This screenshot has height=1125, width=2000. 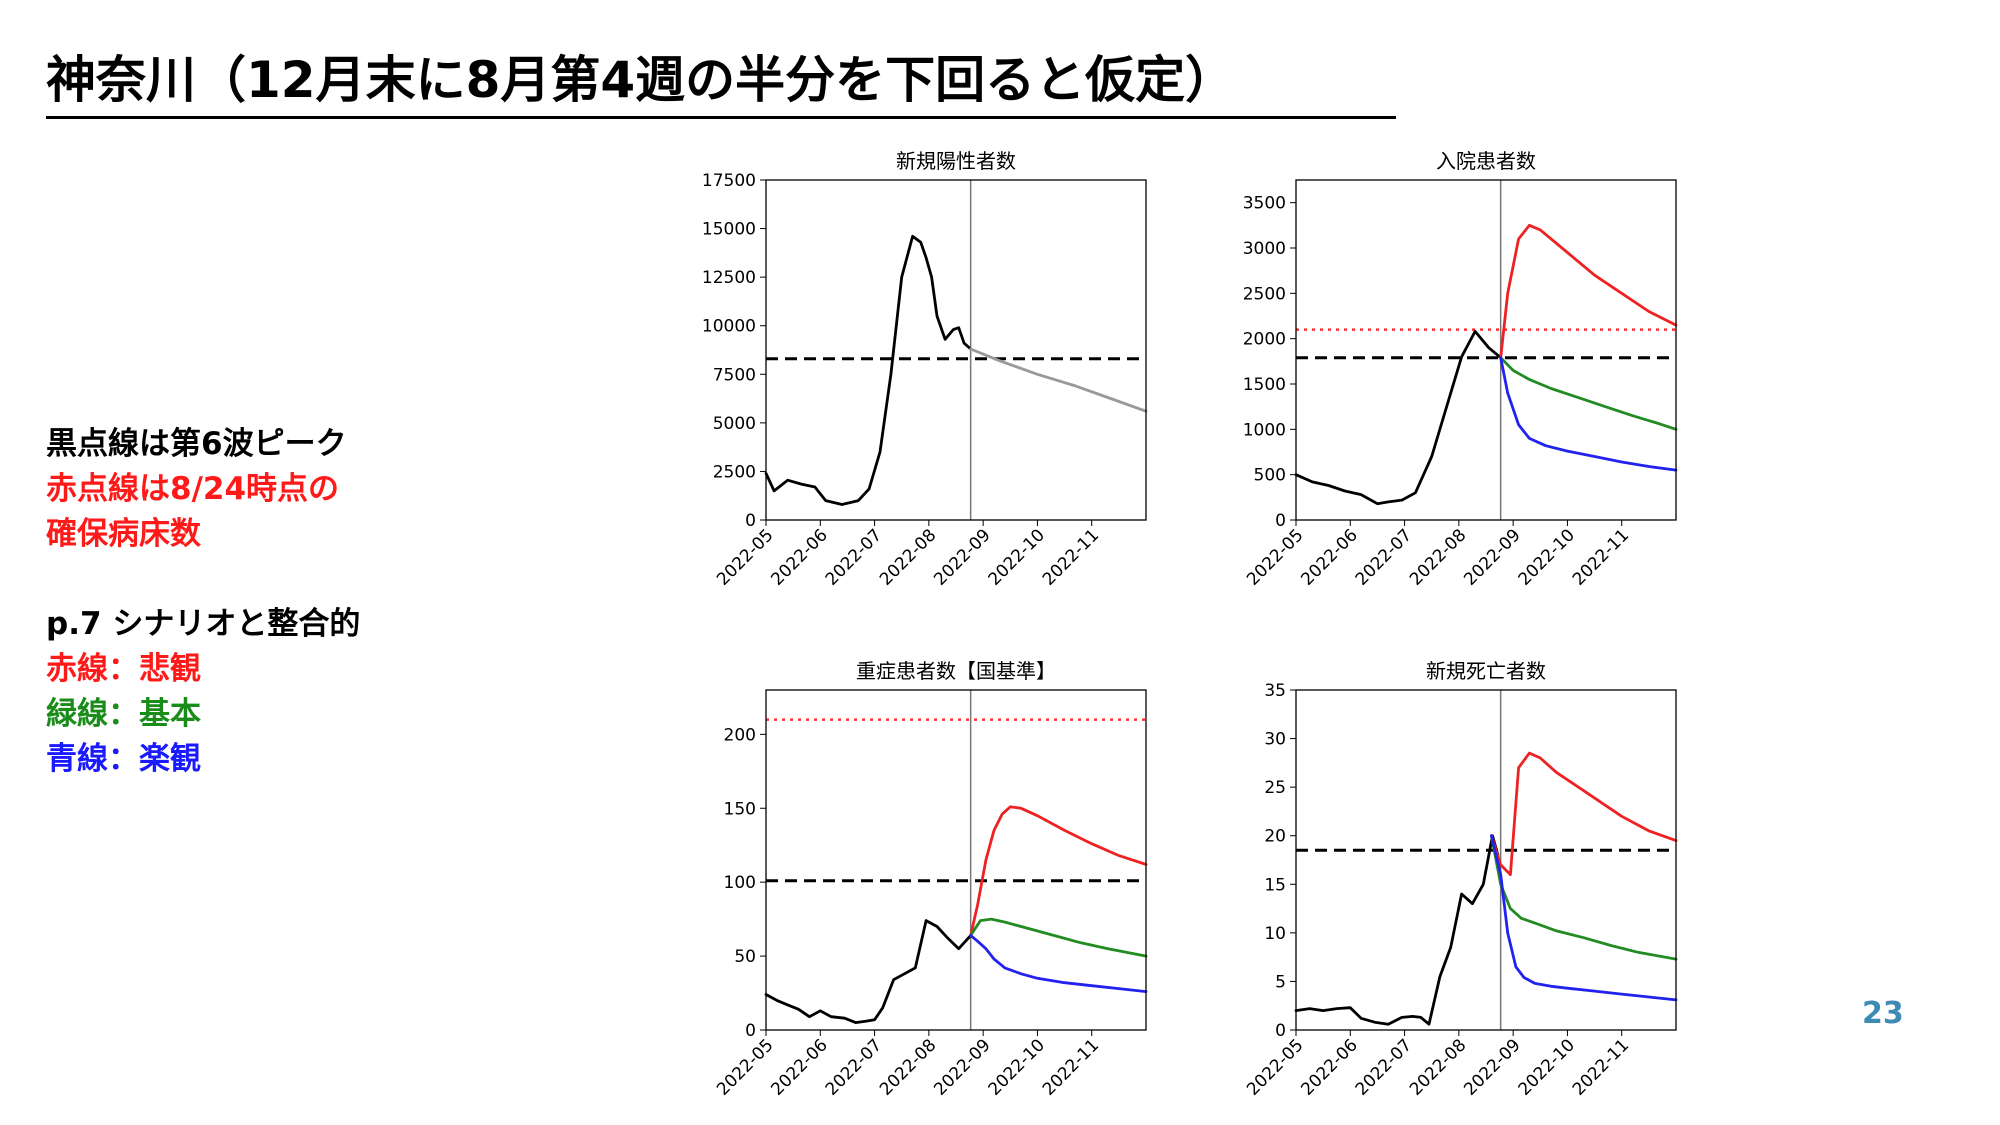 I want to click on y-tick-label: 500, so click(x=1270, y=476).